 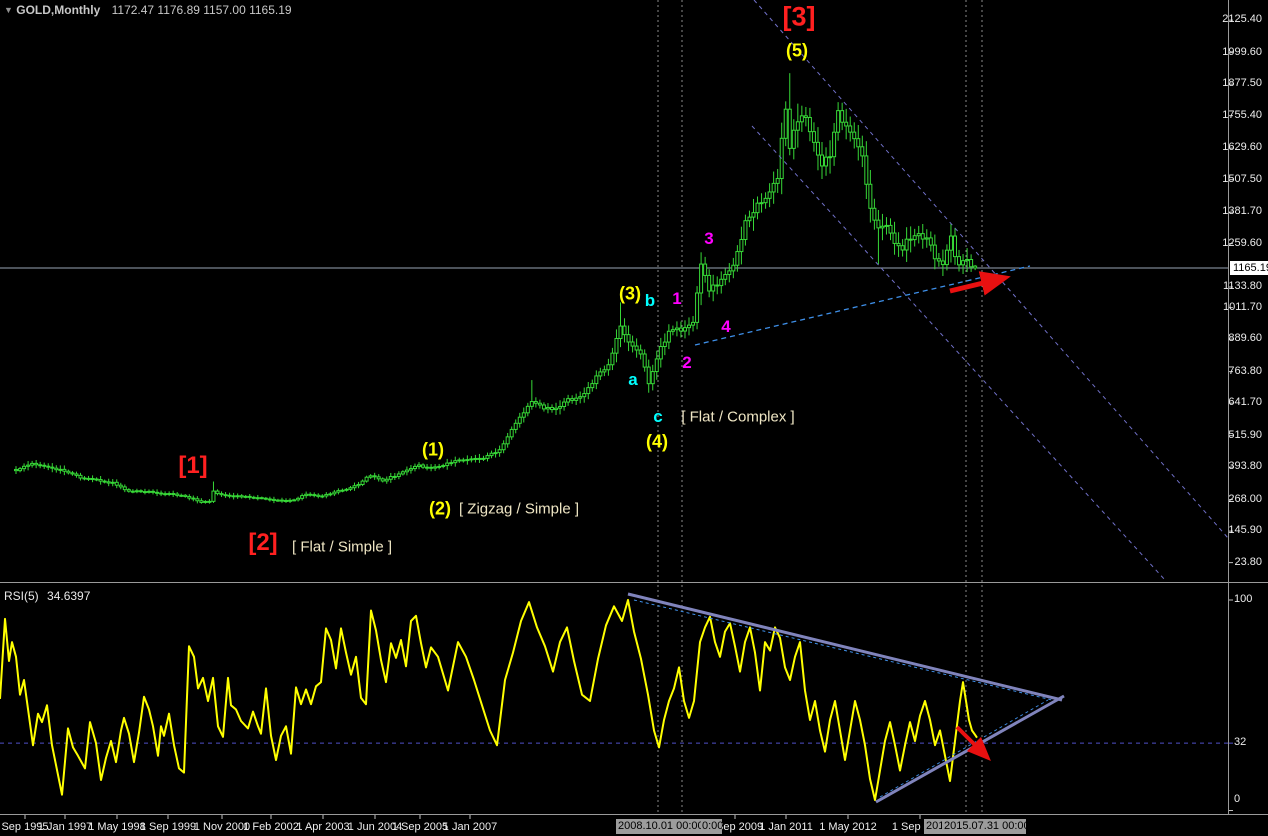 What do you see at coordinates (973, 743) in the screenshot?
I see `rsi-breakdown-arrow` at bounding box center [973, 743].